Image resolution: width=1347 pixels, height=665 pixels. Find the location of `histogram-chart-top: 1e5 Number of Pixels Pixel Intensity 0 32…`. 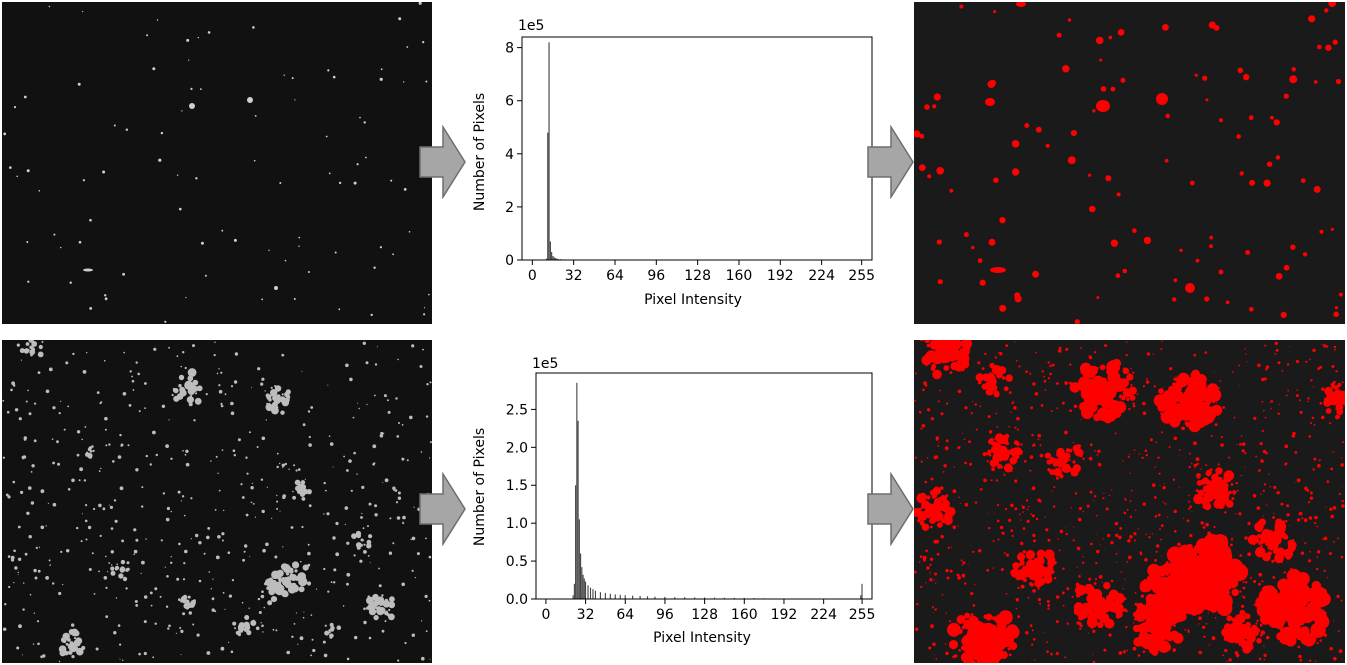

histogram-chart-top: 1e5 Number of Pixels Pixel Intensity 0 32… is located at coordinates (673, 163).